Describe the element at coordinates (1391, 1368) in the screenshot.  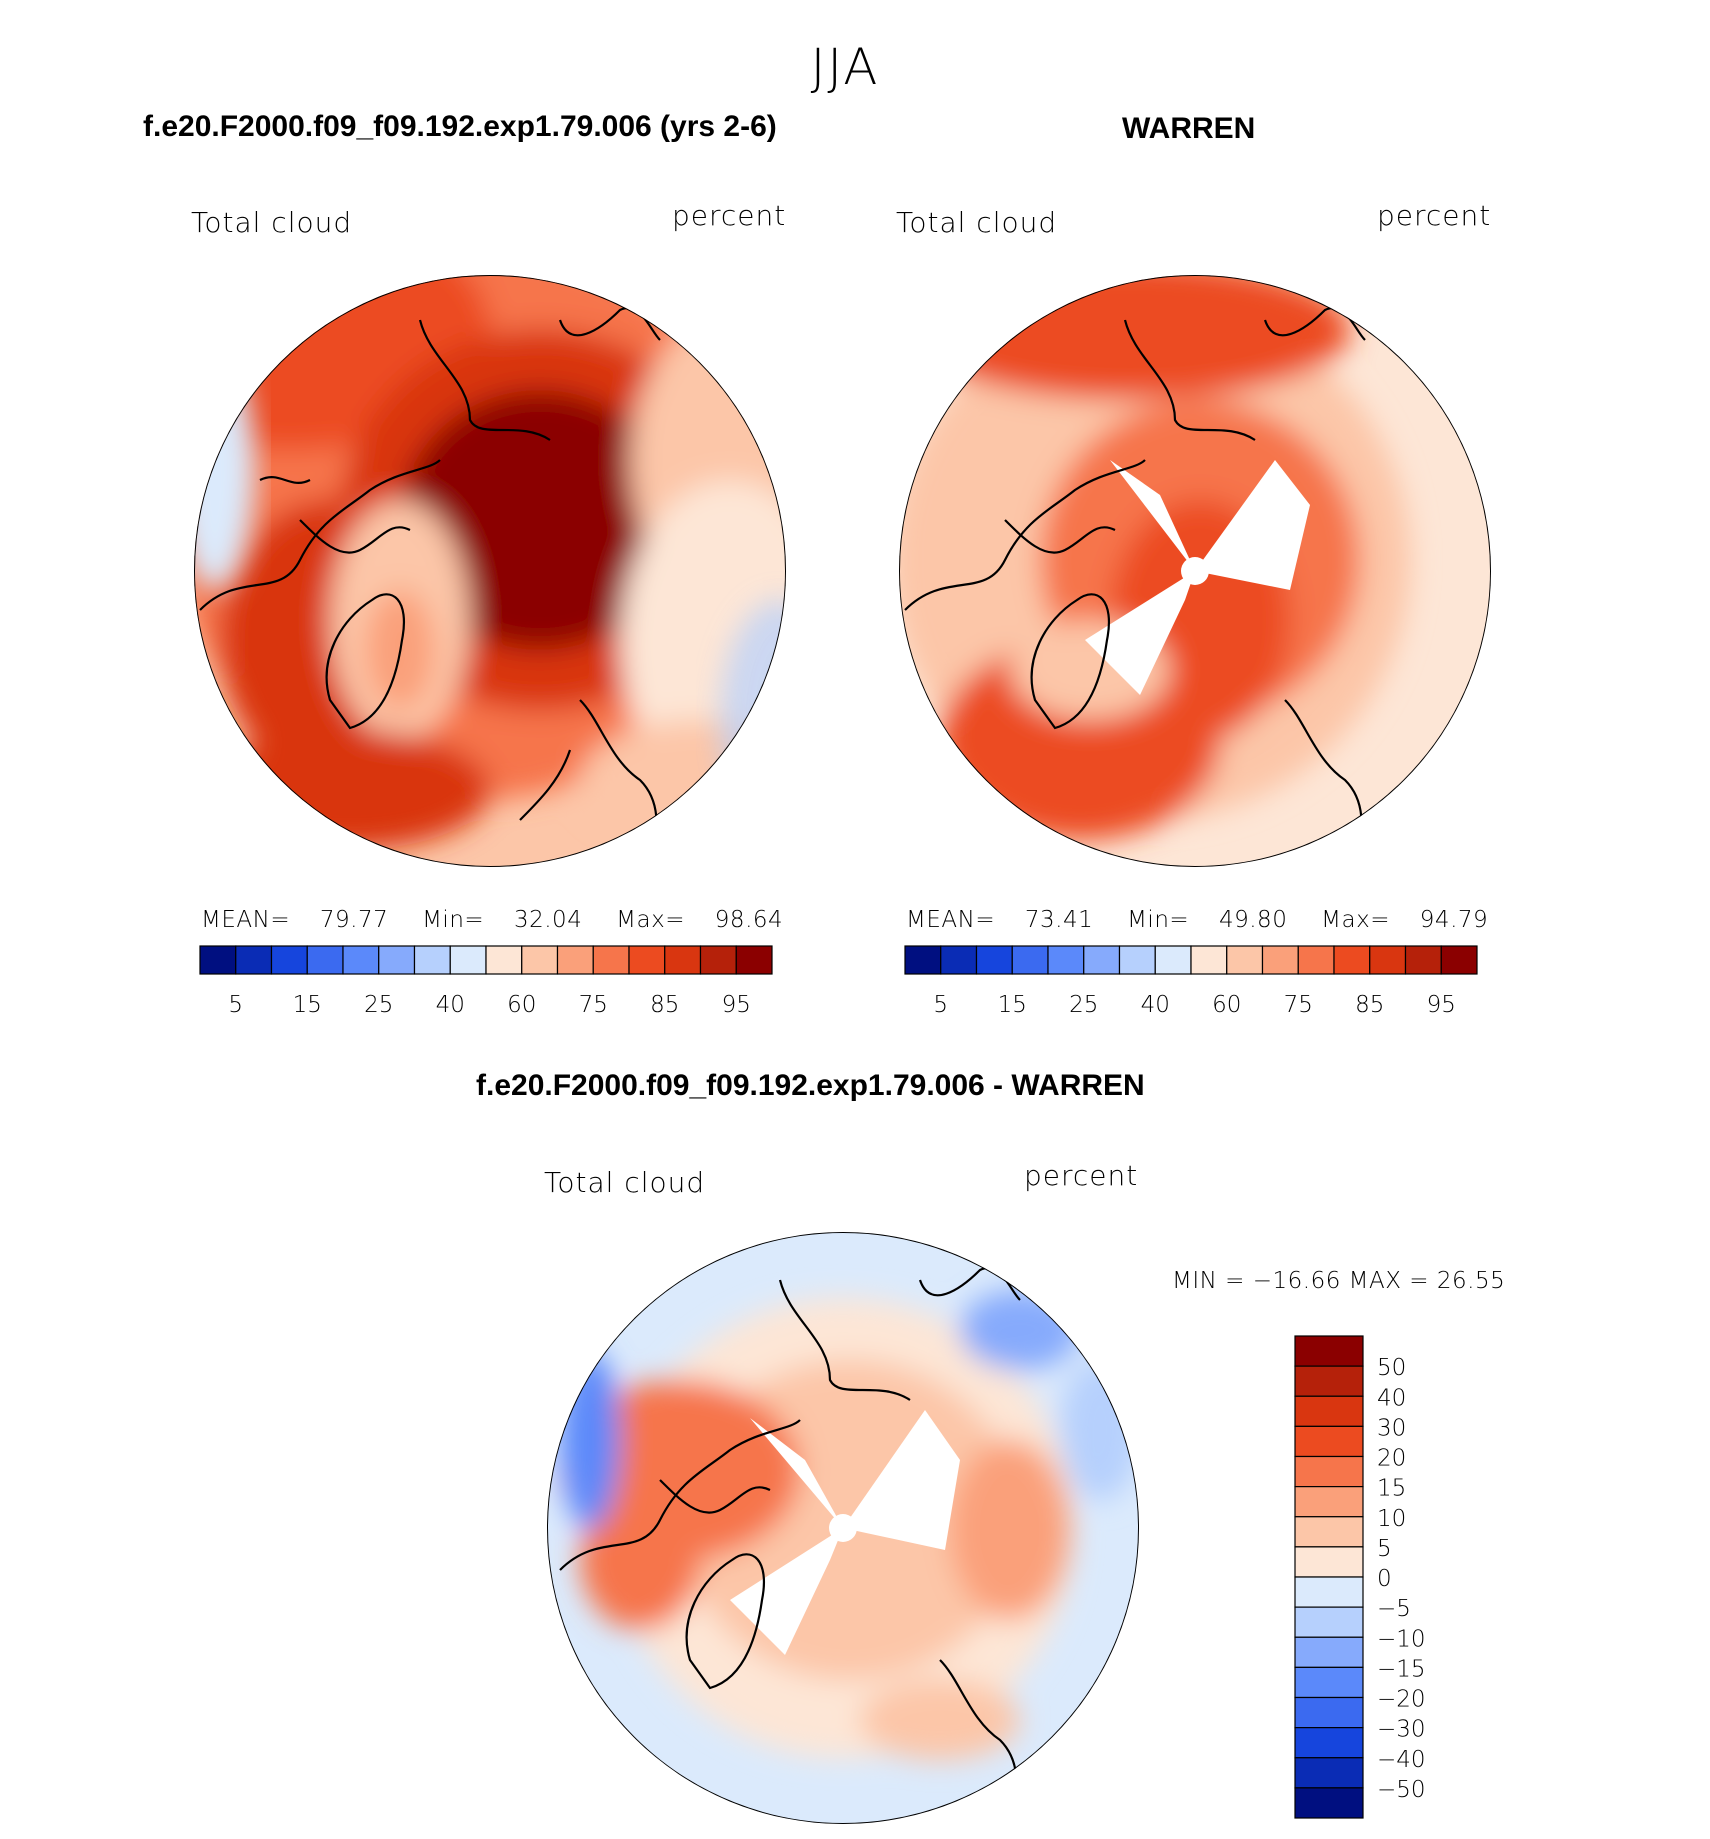
I see `diff-colorbar-tick-label: 50` at that location.